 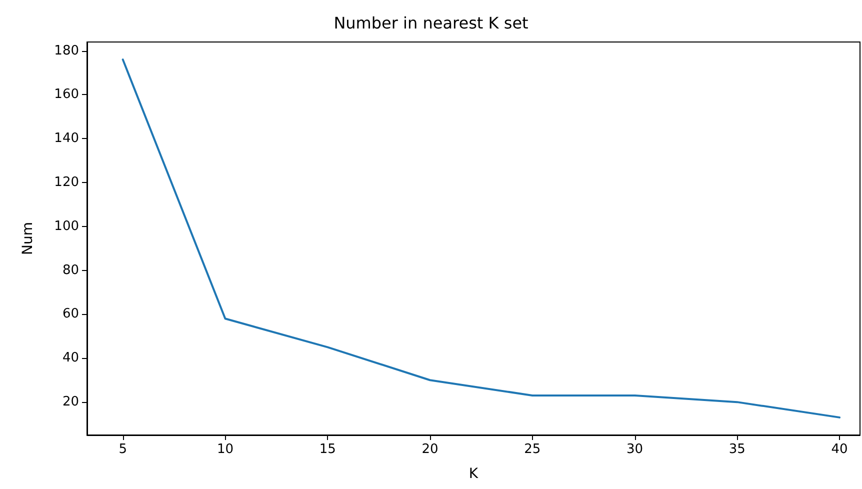 I want to click on y-tick-label: 160, so click(x=66, y=94).